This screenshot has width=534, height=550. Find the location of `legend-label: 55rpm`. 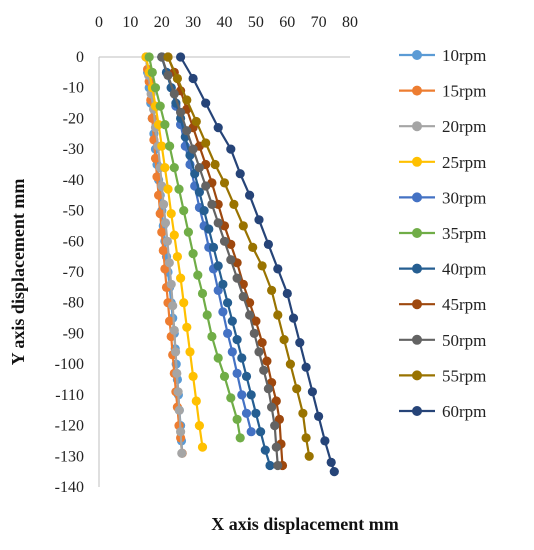

legend-label: 55rpm is located at coordinates (464, 375).